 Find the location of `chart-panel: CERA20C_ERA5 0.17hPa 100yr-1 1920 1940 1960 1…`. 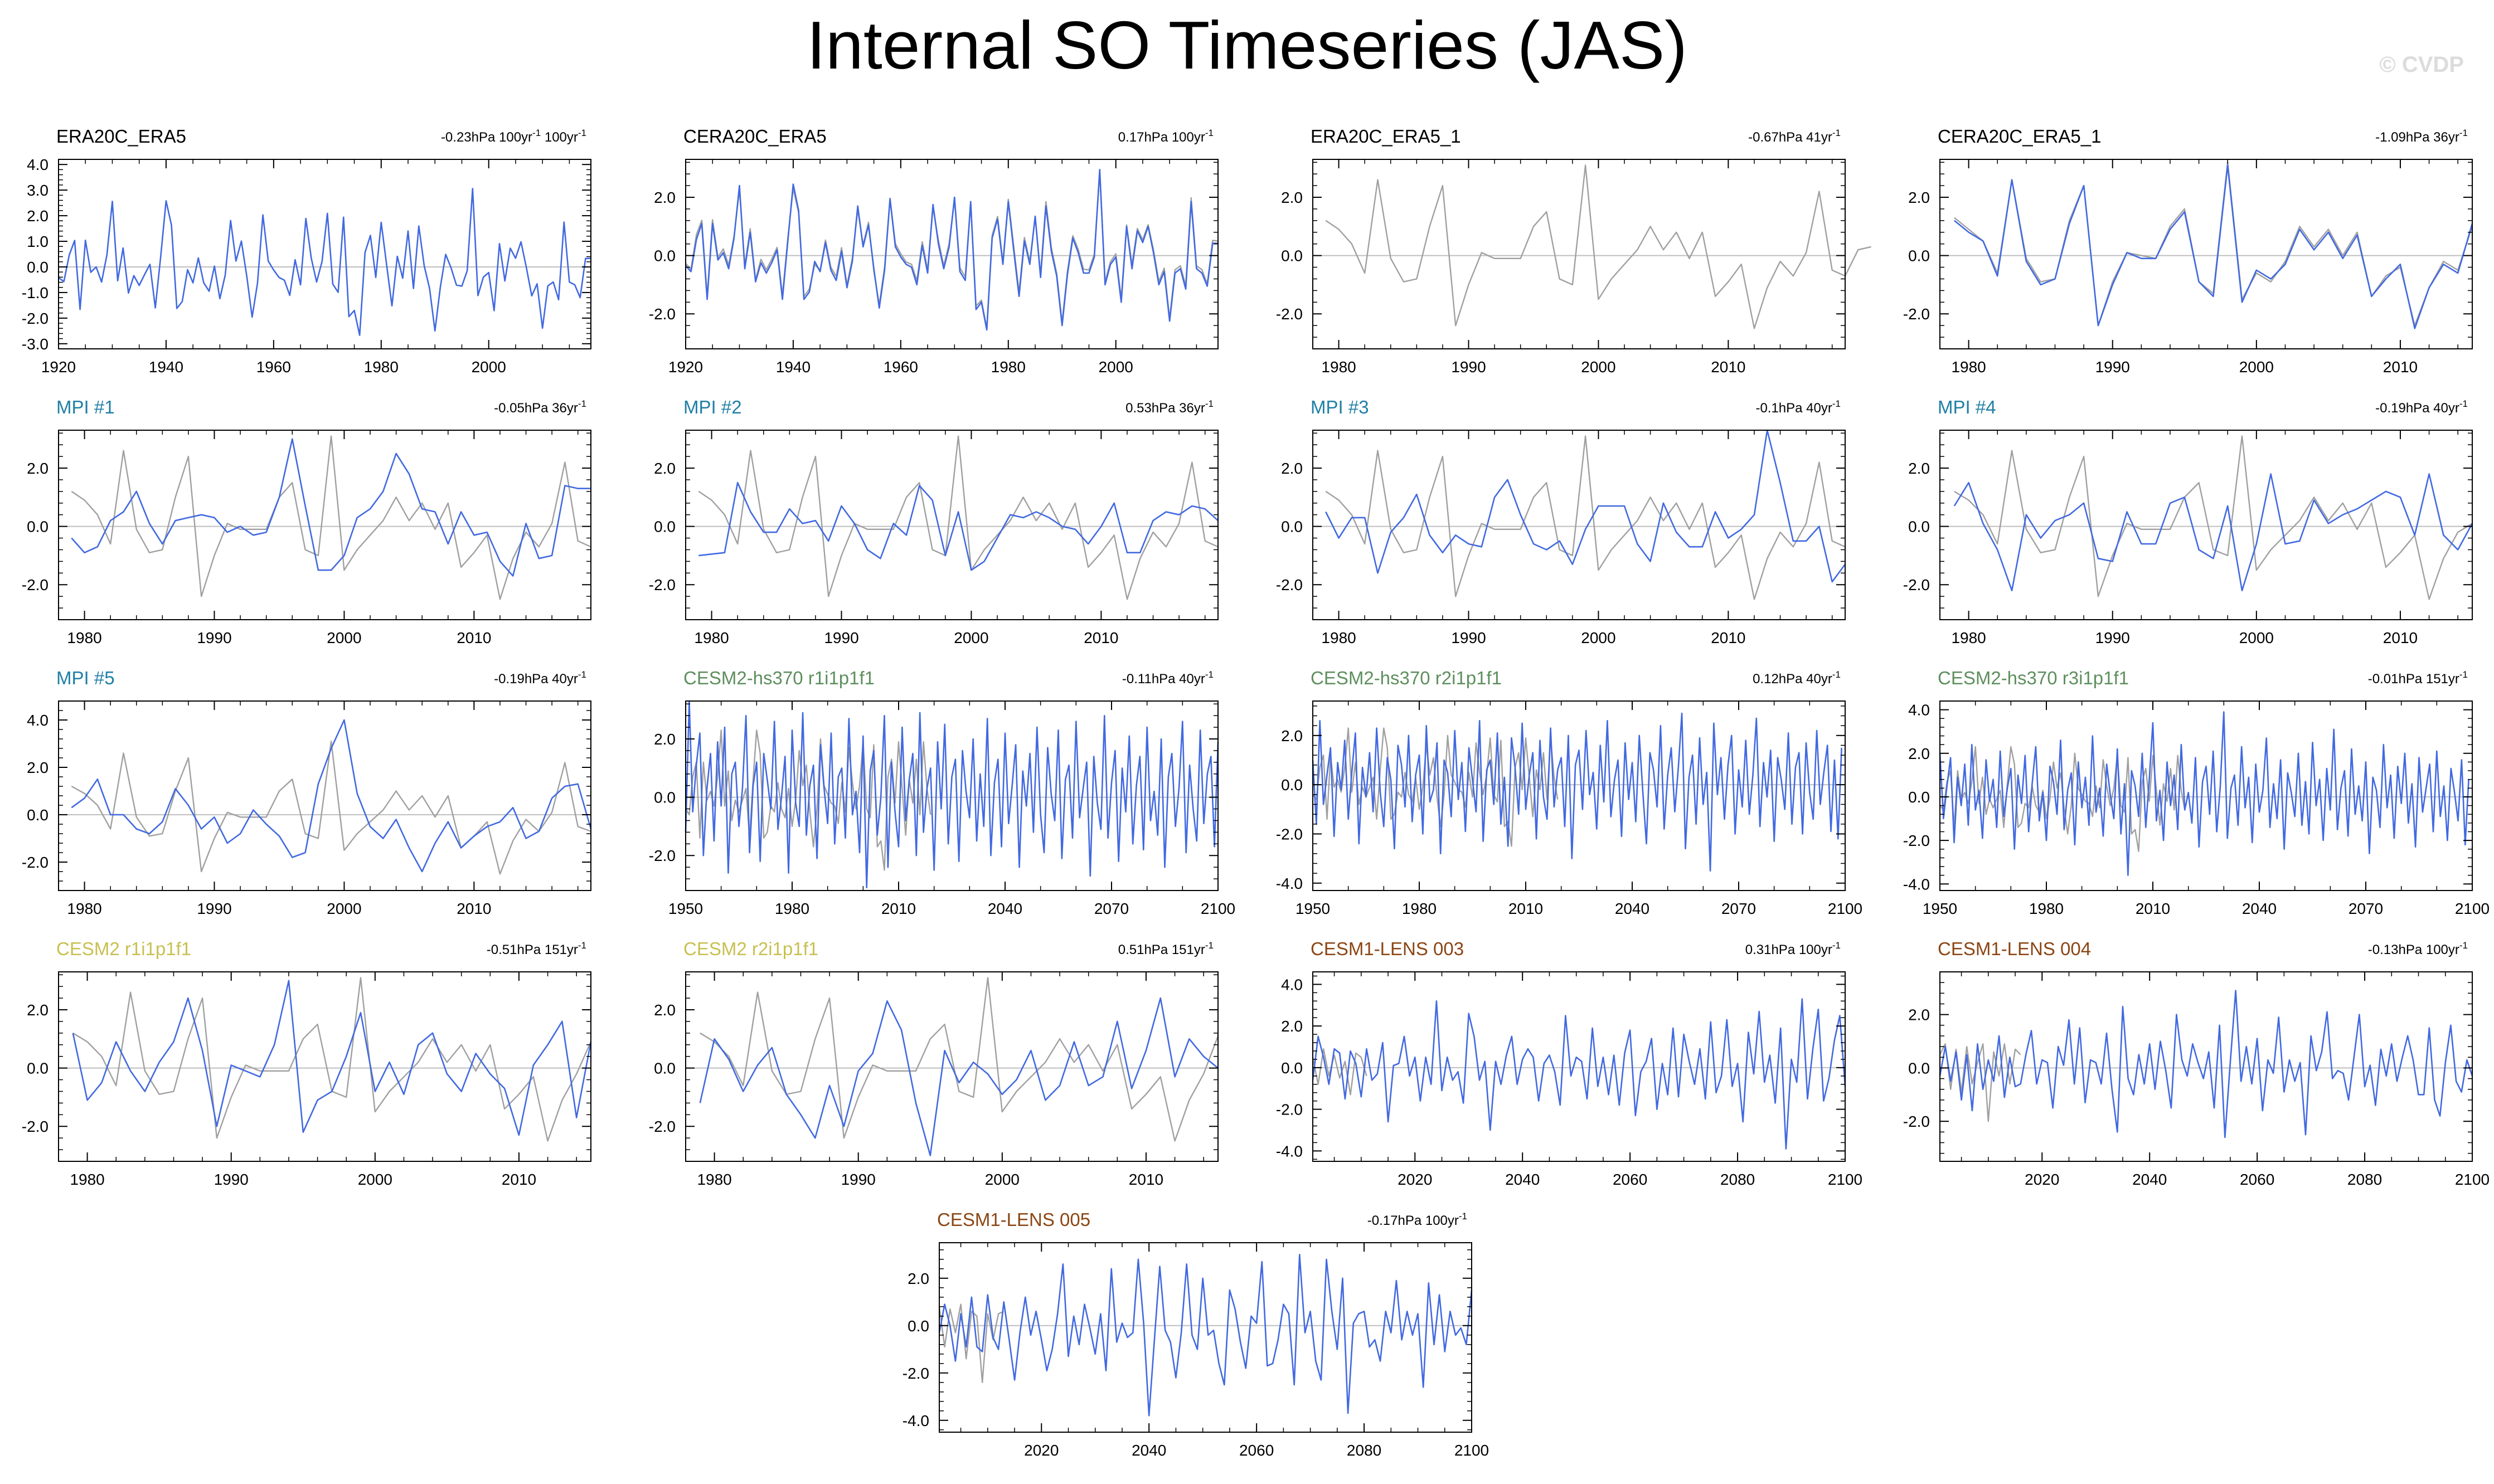

chart-panel: CERA20C_ERA5 0.17hPa 100yr-1 1920 1940 1960 1… is located at coordinates (934, 251).